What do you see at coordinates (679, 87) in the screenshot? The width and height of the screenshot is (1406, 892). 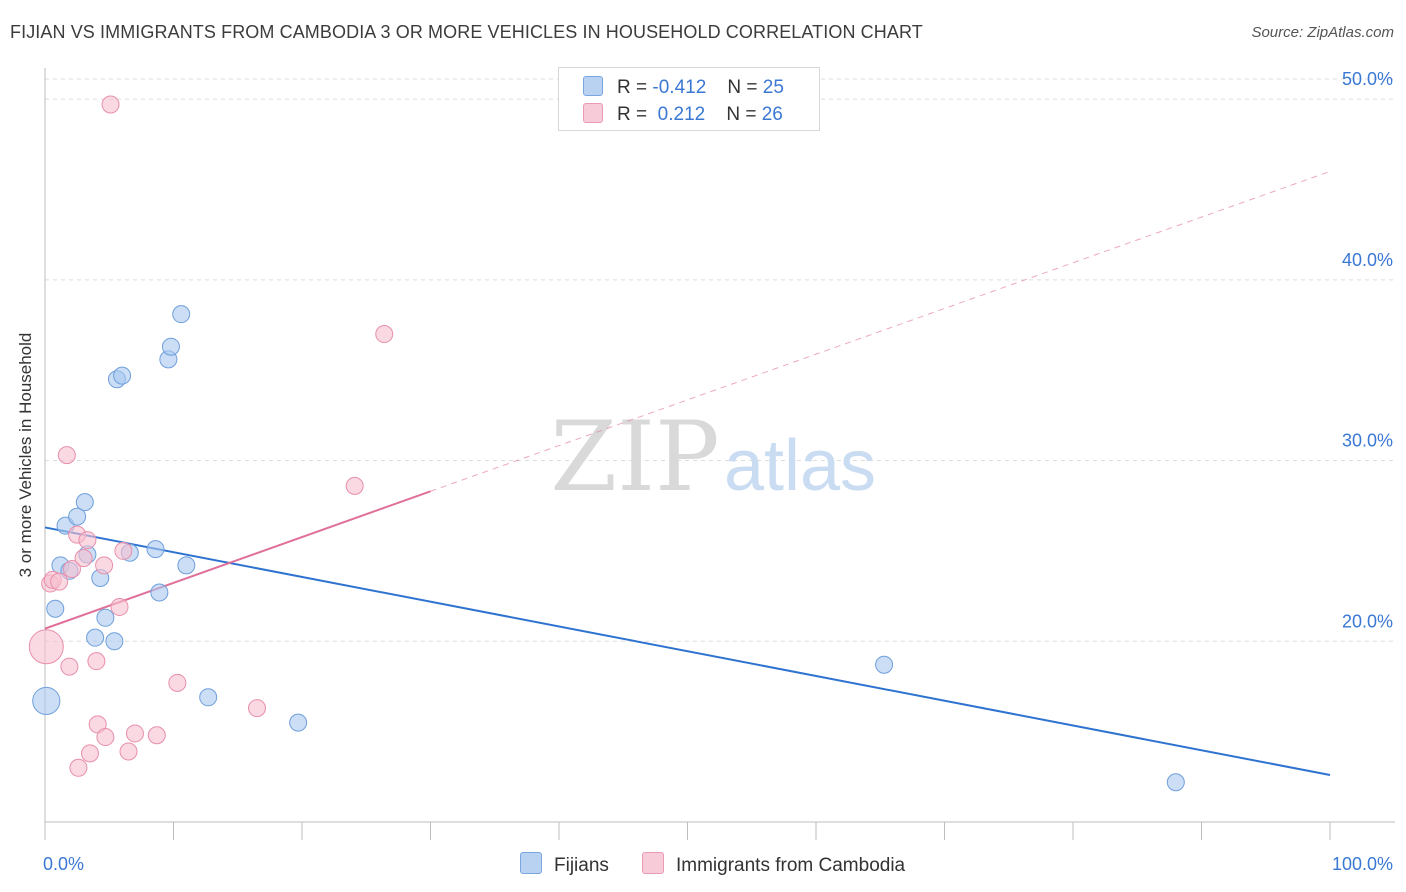 I see `legend-r-value: -0.412` at bounding box center [679, 87].